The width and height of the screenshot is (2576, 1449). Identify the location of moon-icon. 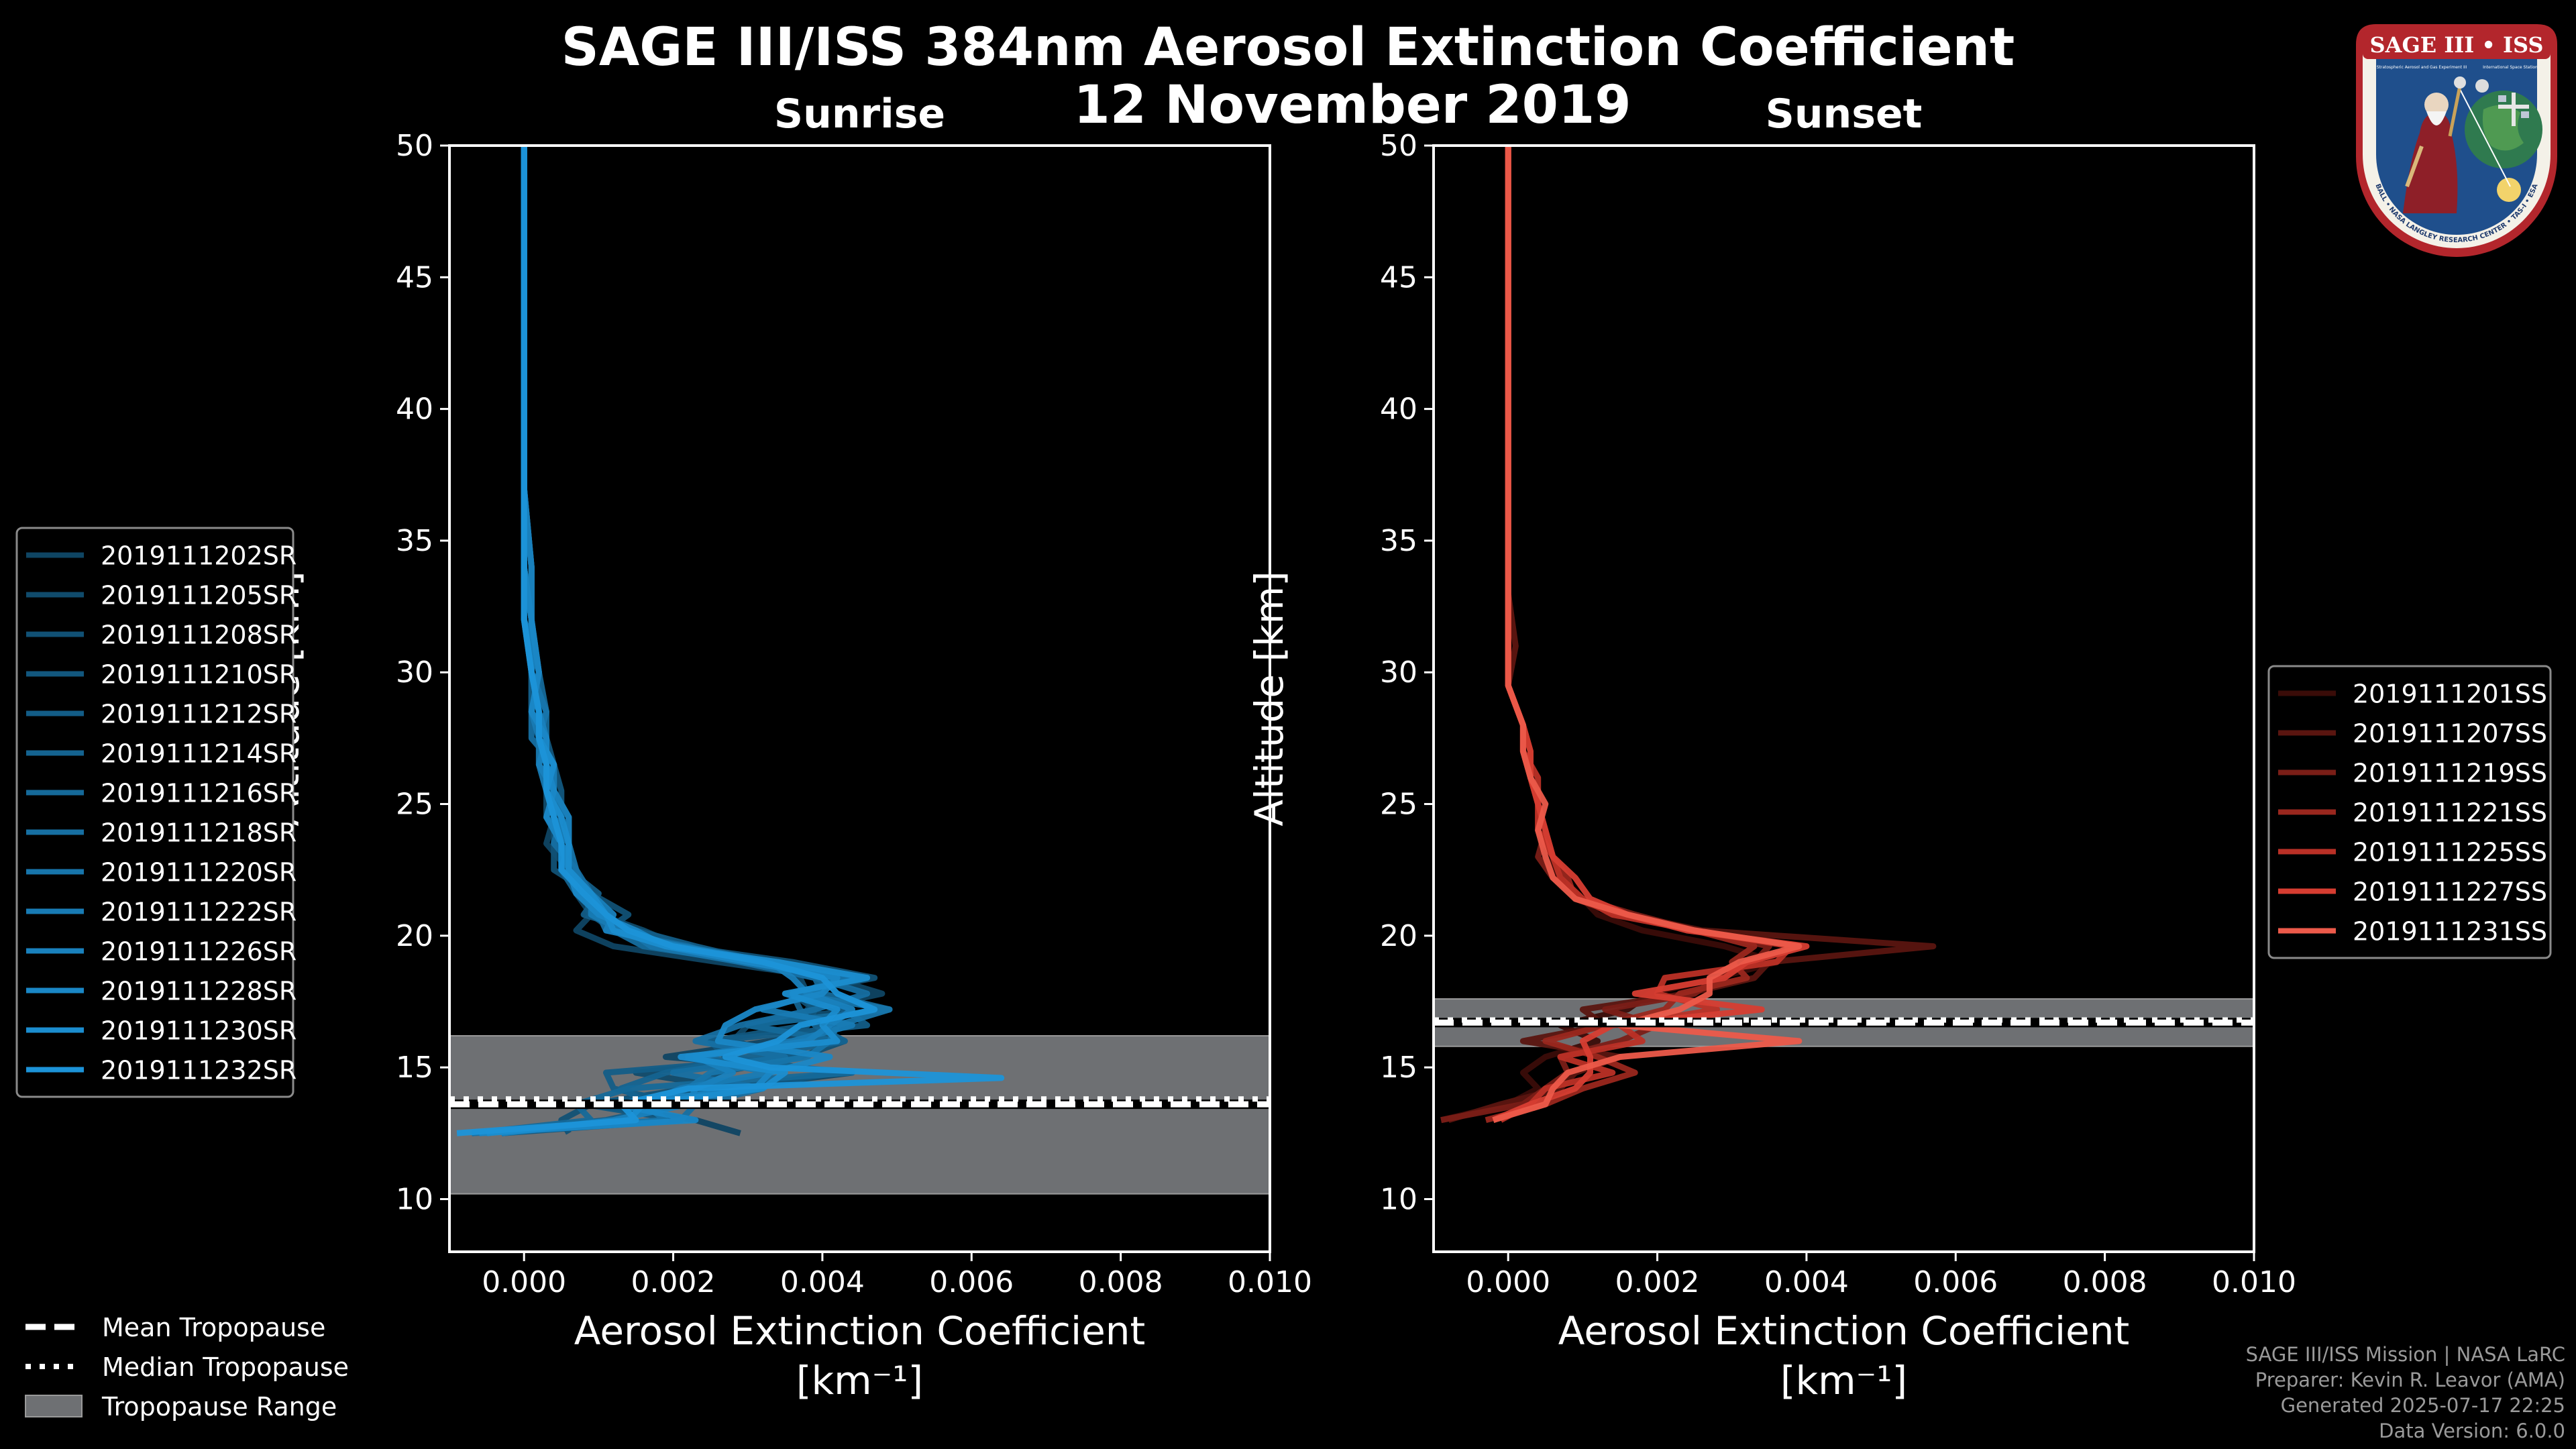
(2482, 86).